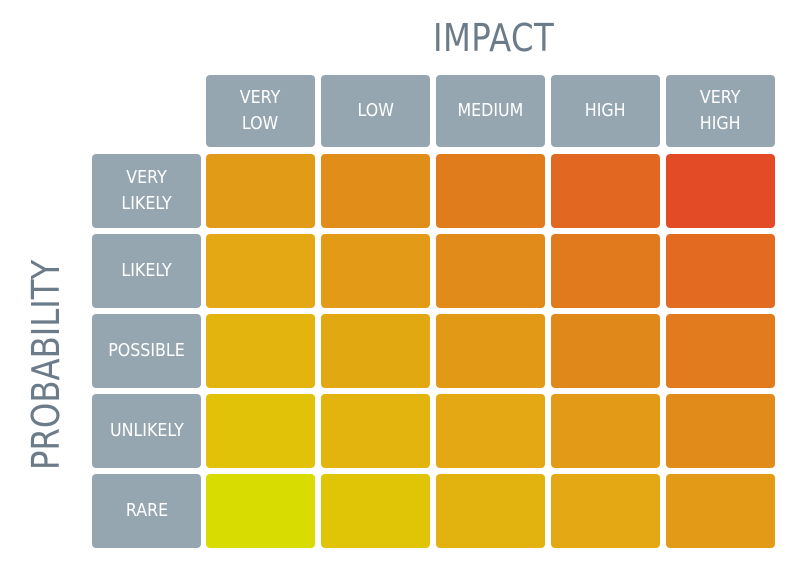 This screenshot has width=799, height=571. I want to click on probability-header-very-likely: VERY LIKELY, so click(146, 191).